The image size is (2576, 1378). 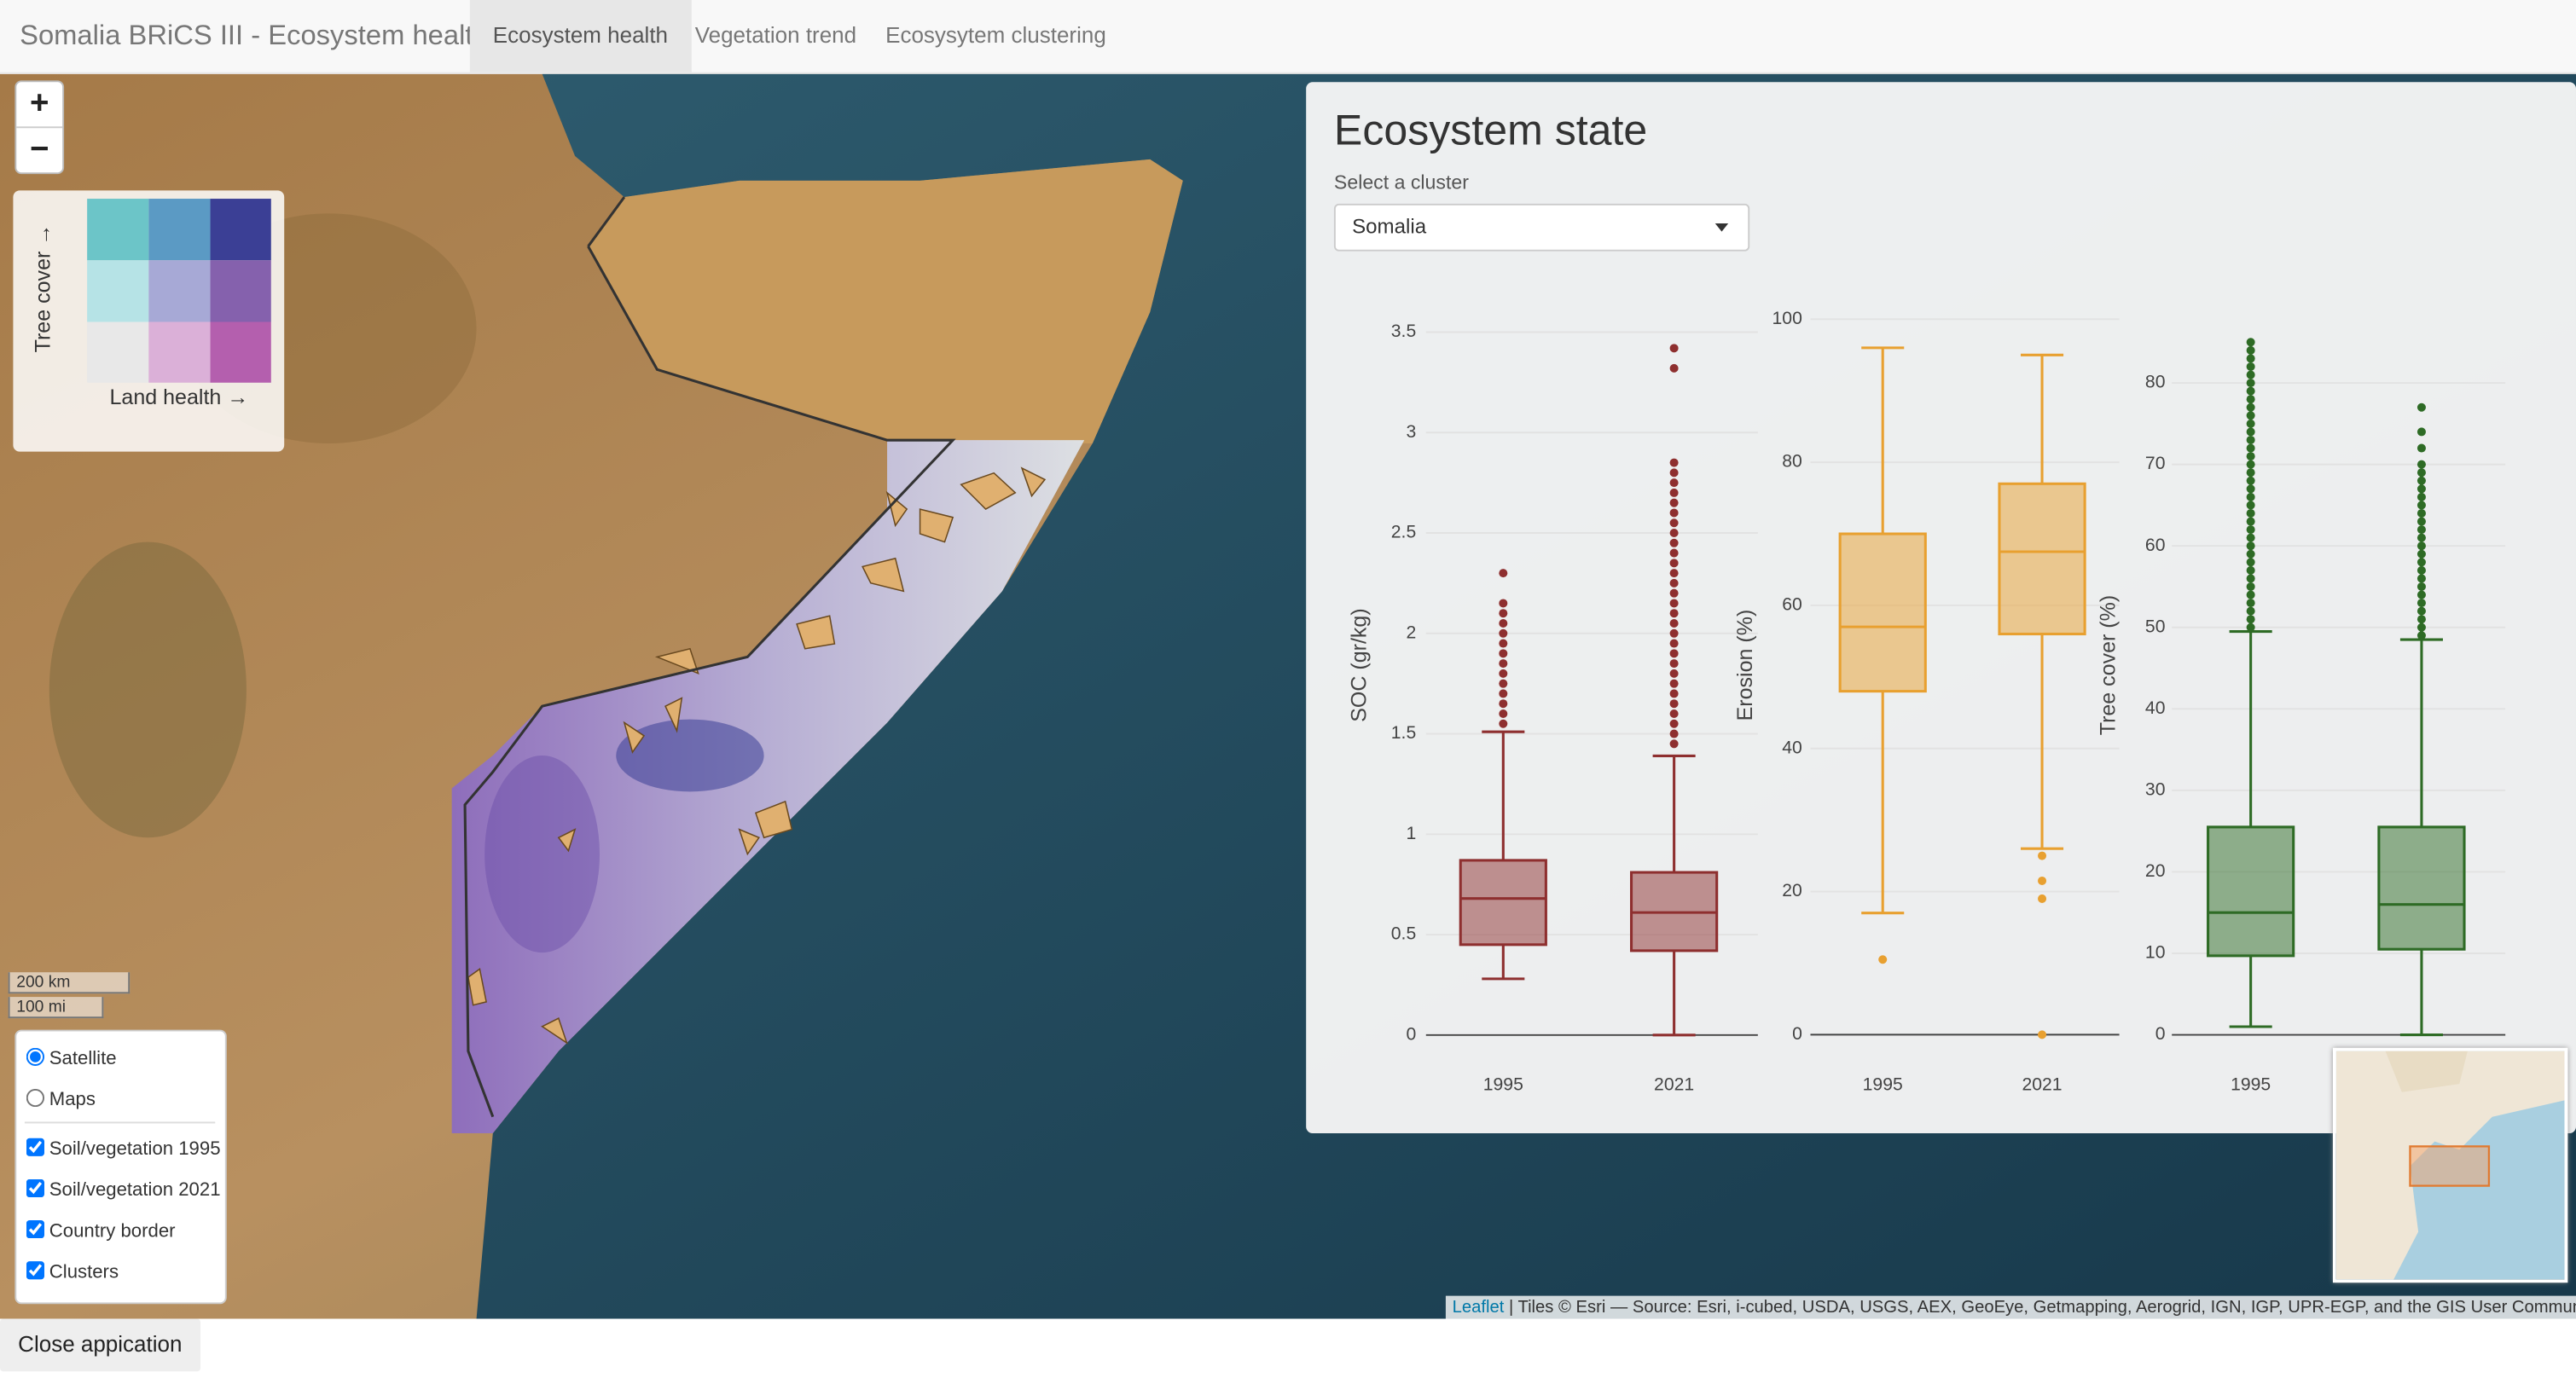 What do you see at coordinates (1490, 130) in the screenshot?
I see `panel-title: Ecosystem state` at bounding box center [1490, 130].